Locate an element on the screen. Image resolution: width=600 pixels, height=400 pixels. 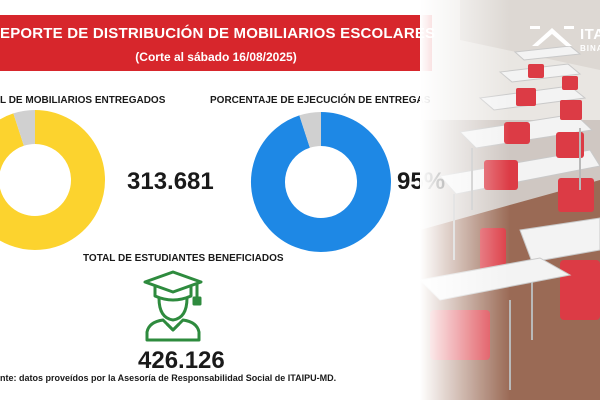
execution-donut-slices is located at coordinates (321, 182).